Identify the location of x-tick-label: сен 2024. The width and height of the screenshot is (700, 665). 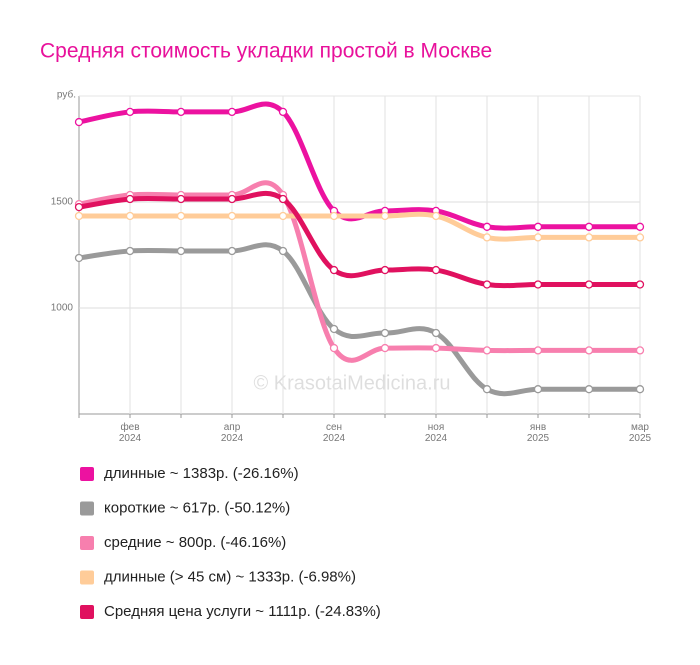
(334, 433).